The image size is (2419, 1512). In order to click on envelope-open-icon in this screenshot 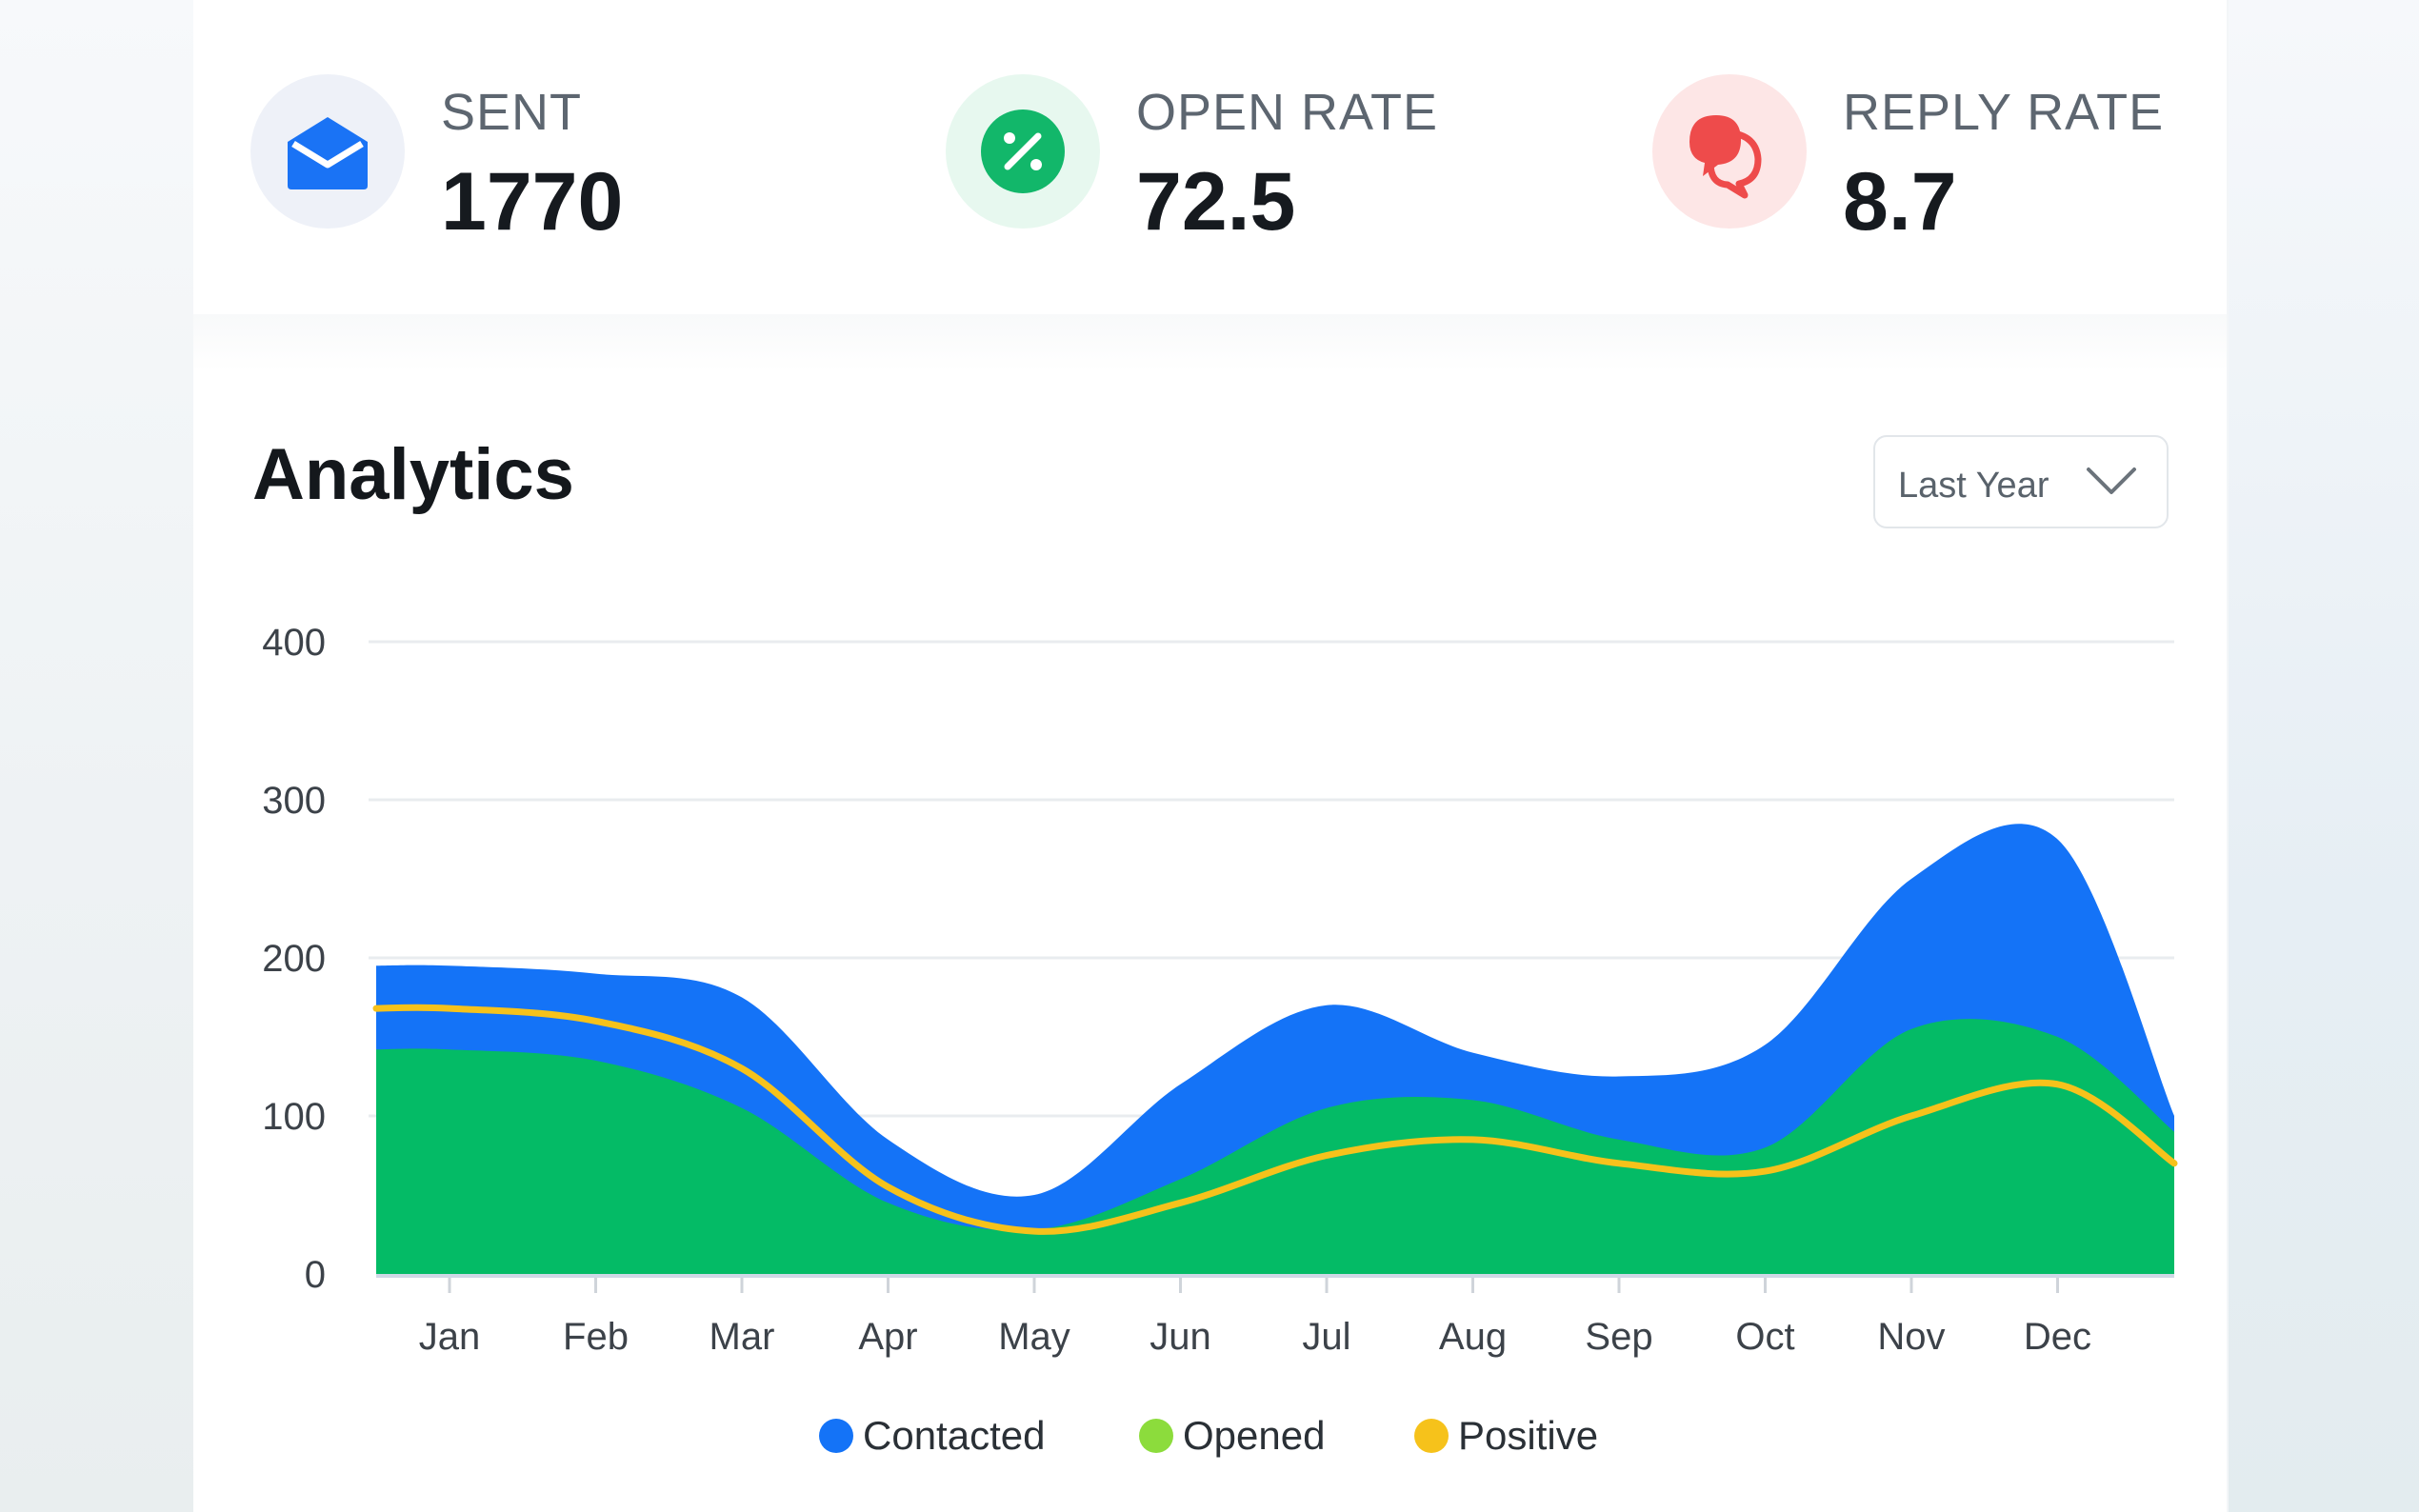, I will do `click(327, 151)`.